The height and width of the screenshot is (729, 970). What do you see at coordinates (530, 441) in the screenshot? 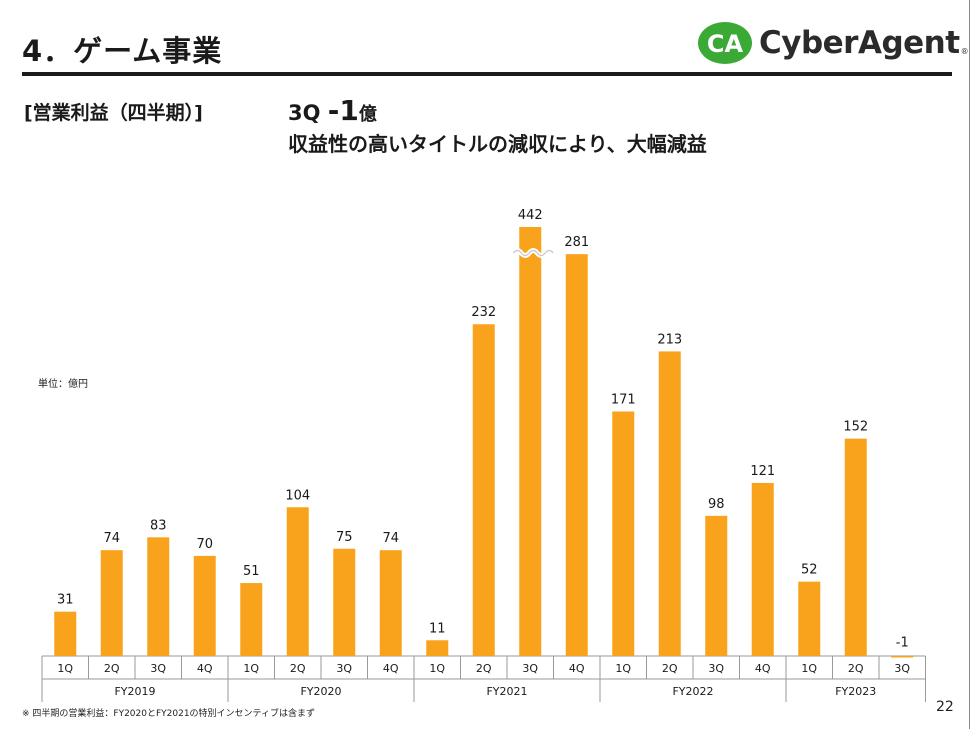
I see `bar-FY2021-3Q` at bounding box center [530, 441].